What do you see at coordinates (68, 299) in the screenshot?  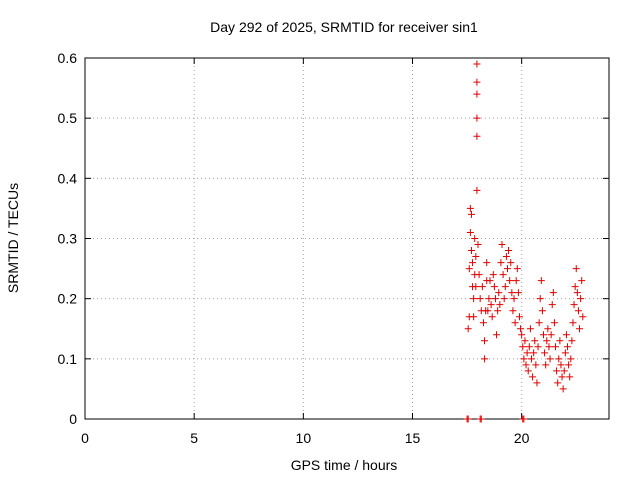 I see `y-tick-label: 0.2` at bounding box center [68, 299].